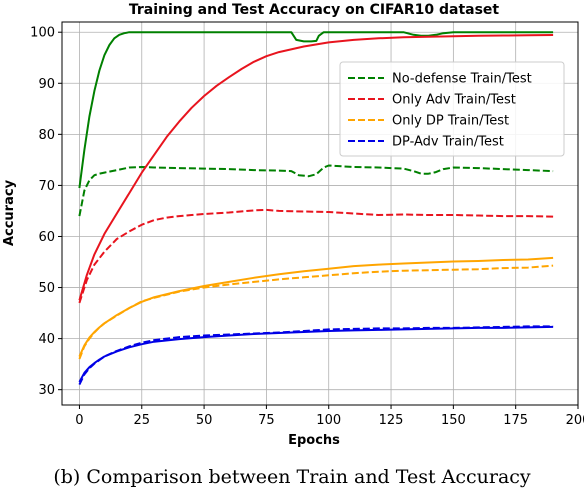  I want to click on x-tick-label: 125, so click(391, 420).